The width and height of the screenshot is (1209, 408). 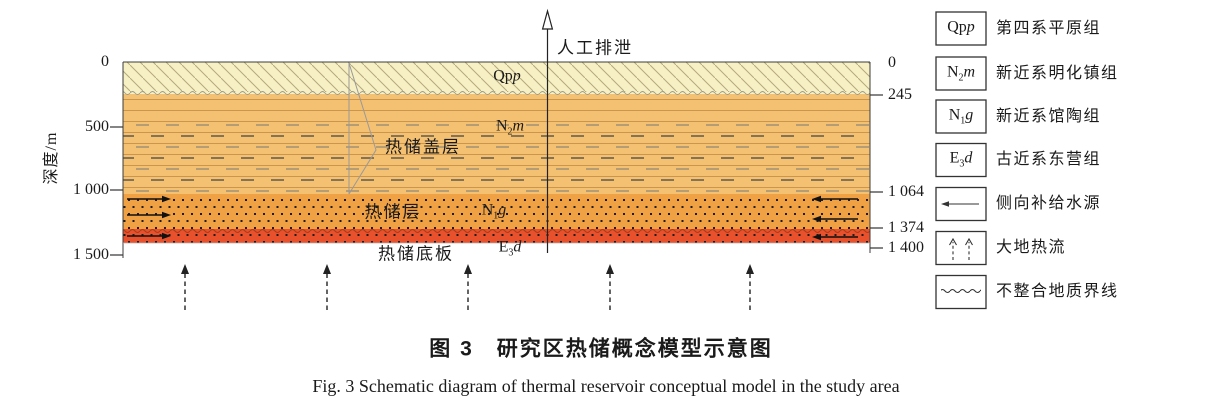 I want to click on legend-qpp-italic: p, so click(x=970, y=26).